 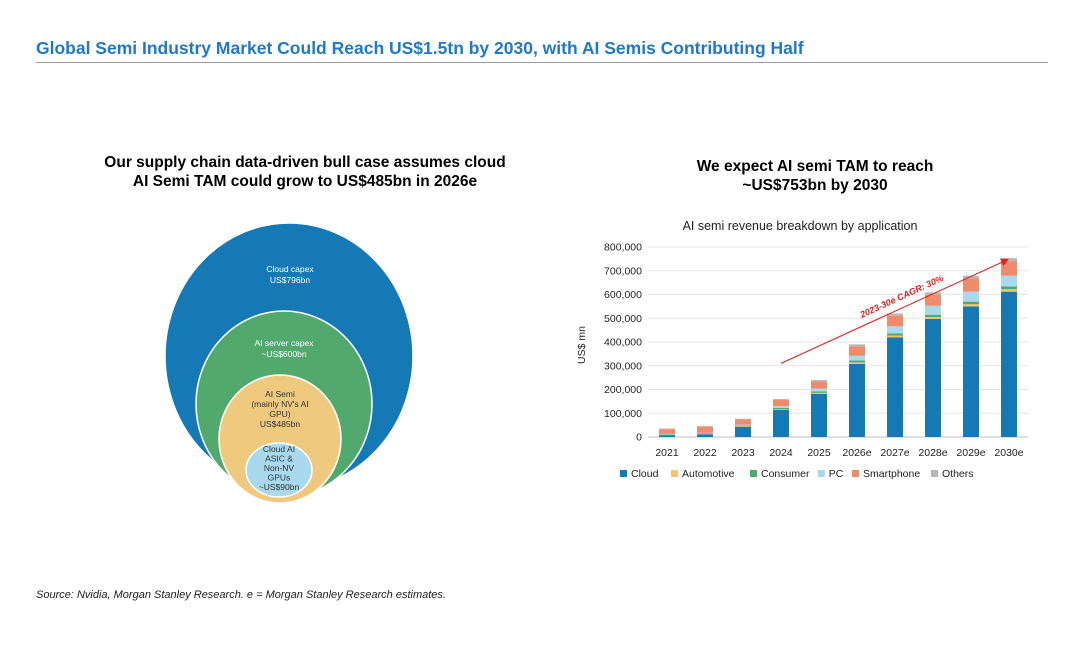 I want to click on bar-cloud-2022, so click(x=705, y=435).